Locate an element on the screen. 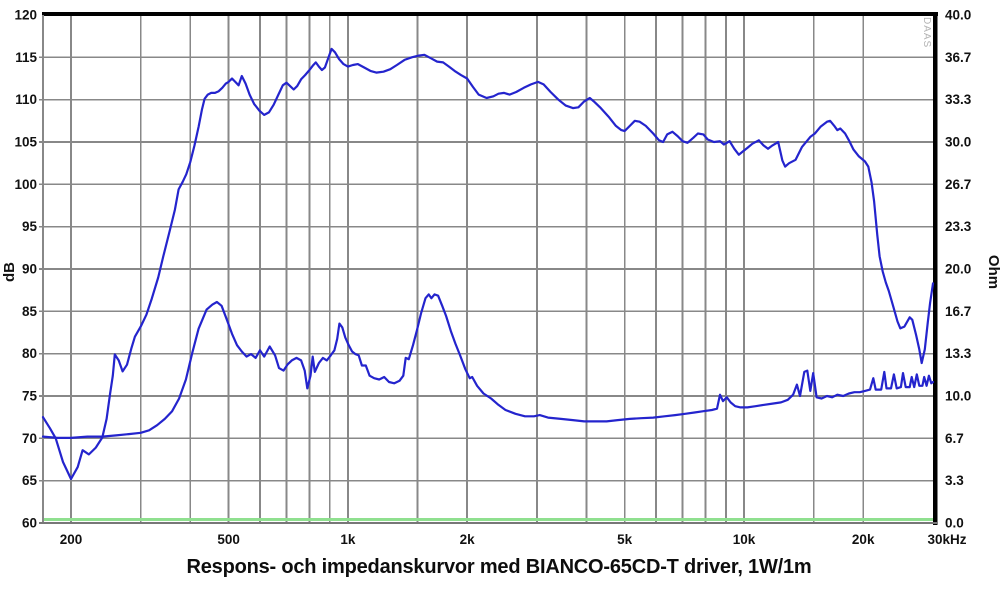 The height and width of the screenshot is (591, 1000). right-tick-label: 23.3 is located at coordinates (958, 226).